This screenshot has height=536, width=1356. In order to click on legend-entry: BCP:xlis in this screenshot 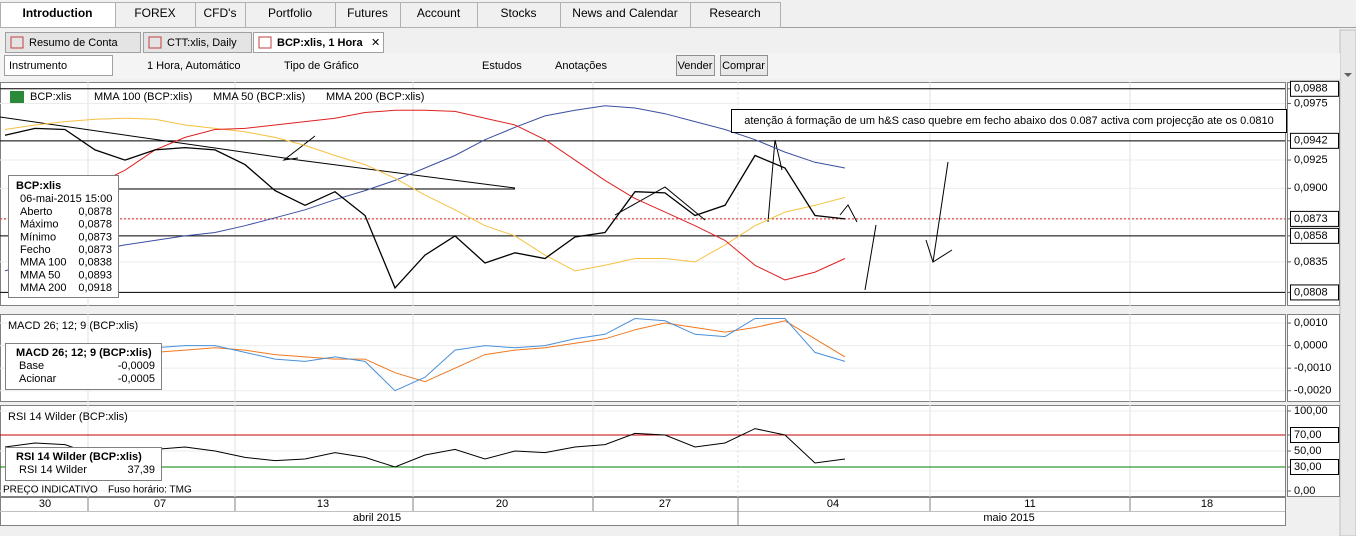, I will do `click(51, 97)`.